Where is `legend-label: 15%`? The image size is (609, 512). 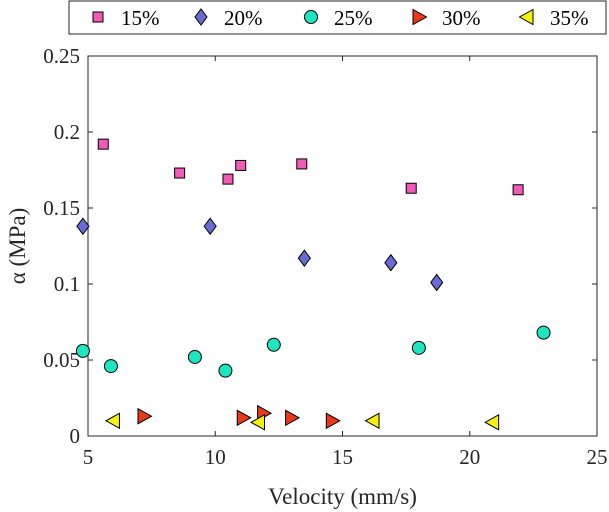 legend-label: 15% is located at coordinates (140, 18).